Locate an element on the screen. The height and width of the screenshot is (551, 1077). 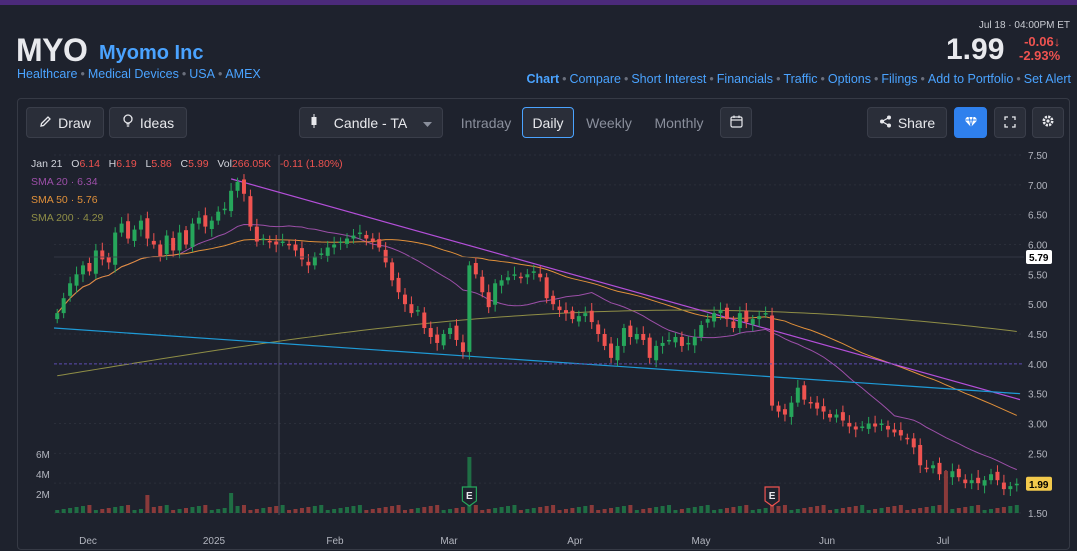
tab-monthly: Monthly is located at coordinates (679, 122).